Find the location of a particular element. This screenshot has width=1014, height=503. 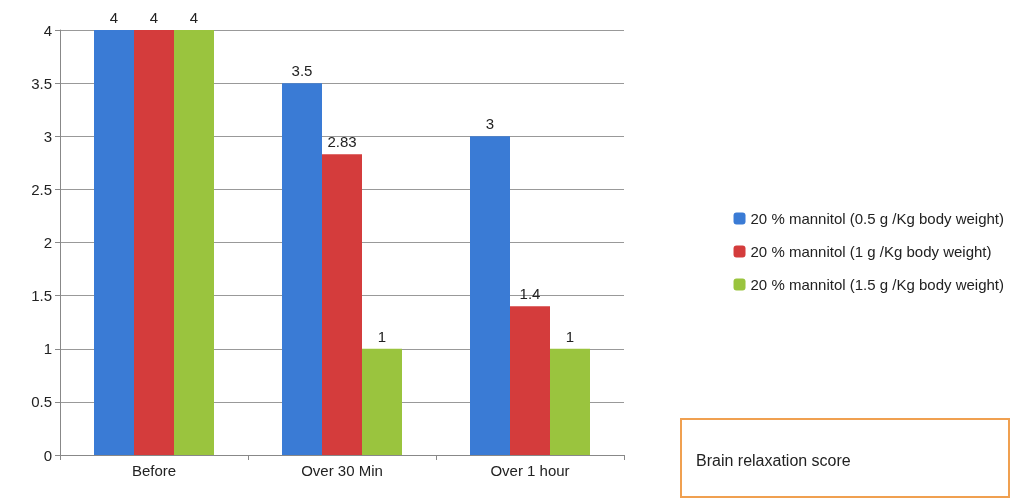

data-label: 3.5 is located at coordinates (302, 71).